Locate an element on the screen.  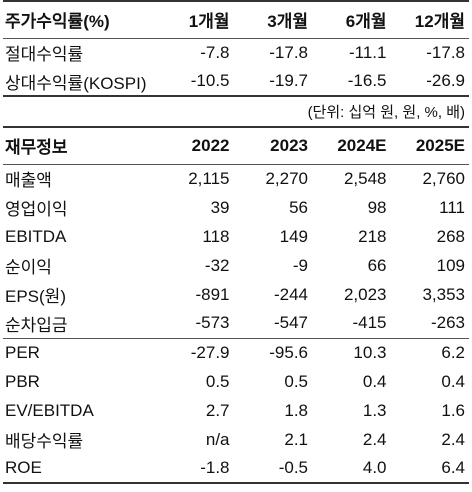
cell: 268 is located at coordinates (450, 236).